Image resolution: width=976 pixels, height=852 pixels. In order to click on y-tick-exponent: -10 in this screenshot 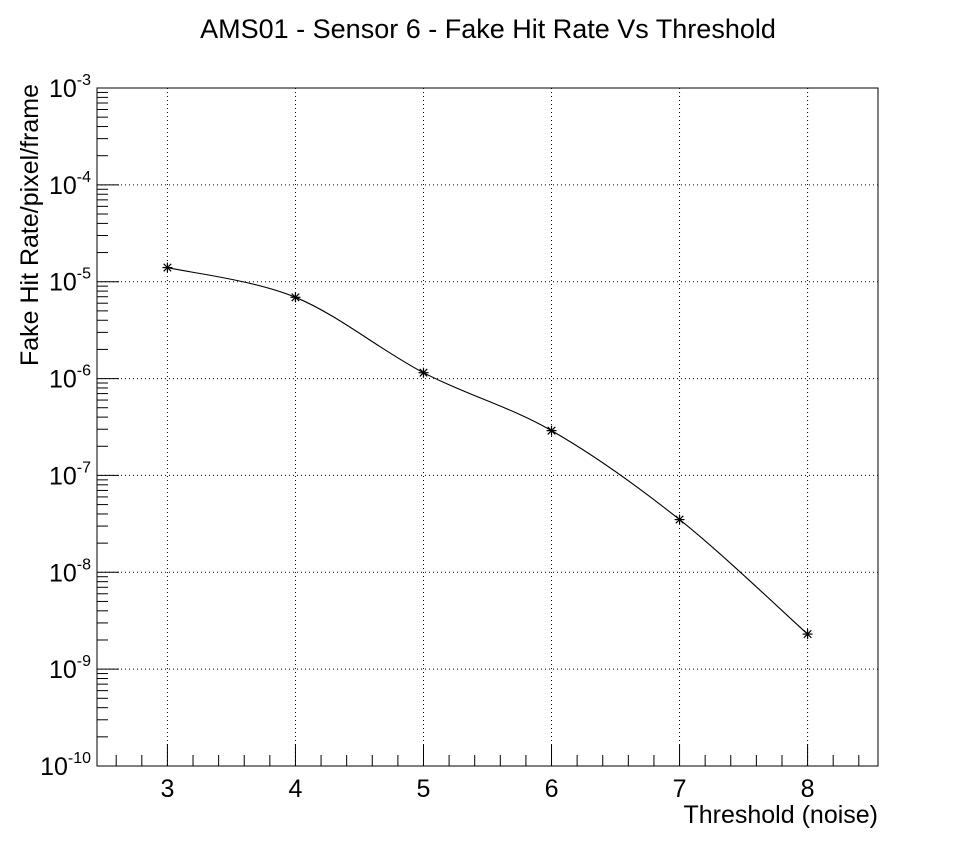, I will do `click(79, 758)`.